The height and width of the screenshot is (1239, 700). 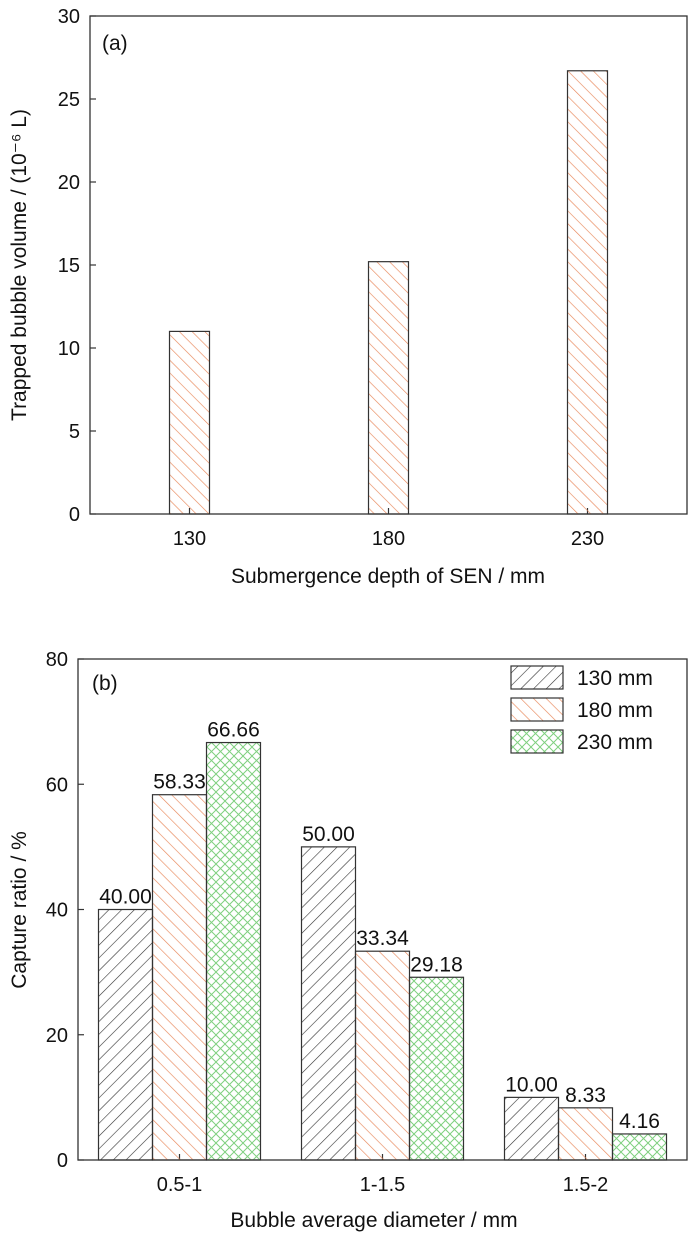 I want to click on chart-b-bar-180-0.5-1, so click(x=179, y=977).